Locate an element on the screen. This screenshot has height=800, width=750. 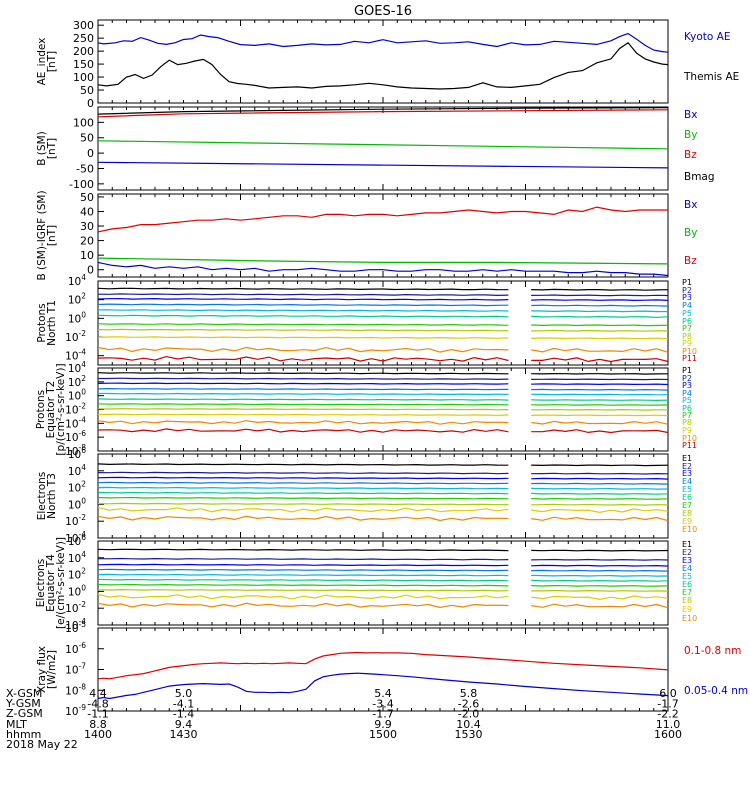
protons_t1-channel-P3-seg1 is located at coordinates (600, 300).